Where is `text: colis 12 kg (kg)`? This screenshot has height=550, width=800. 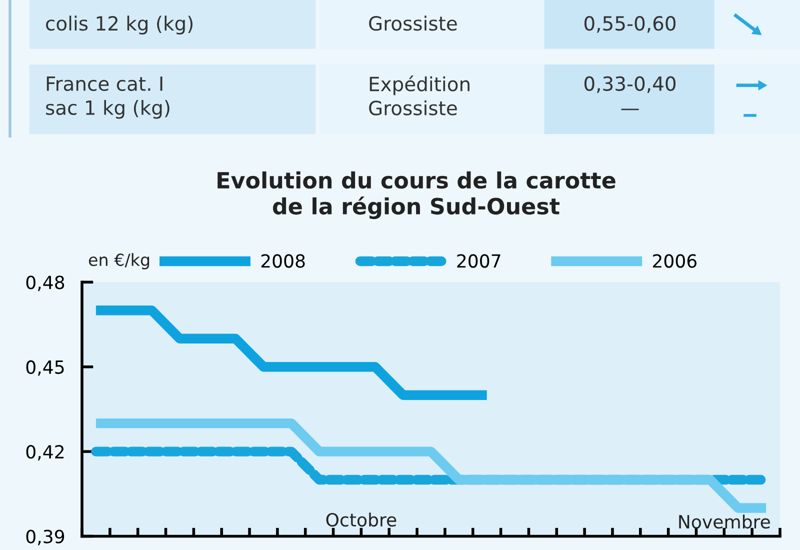 text: colis 12 kg (kg) is located at coordinates (119, 25).